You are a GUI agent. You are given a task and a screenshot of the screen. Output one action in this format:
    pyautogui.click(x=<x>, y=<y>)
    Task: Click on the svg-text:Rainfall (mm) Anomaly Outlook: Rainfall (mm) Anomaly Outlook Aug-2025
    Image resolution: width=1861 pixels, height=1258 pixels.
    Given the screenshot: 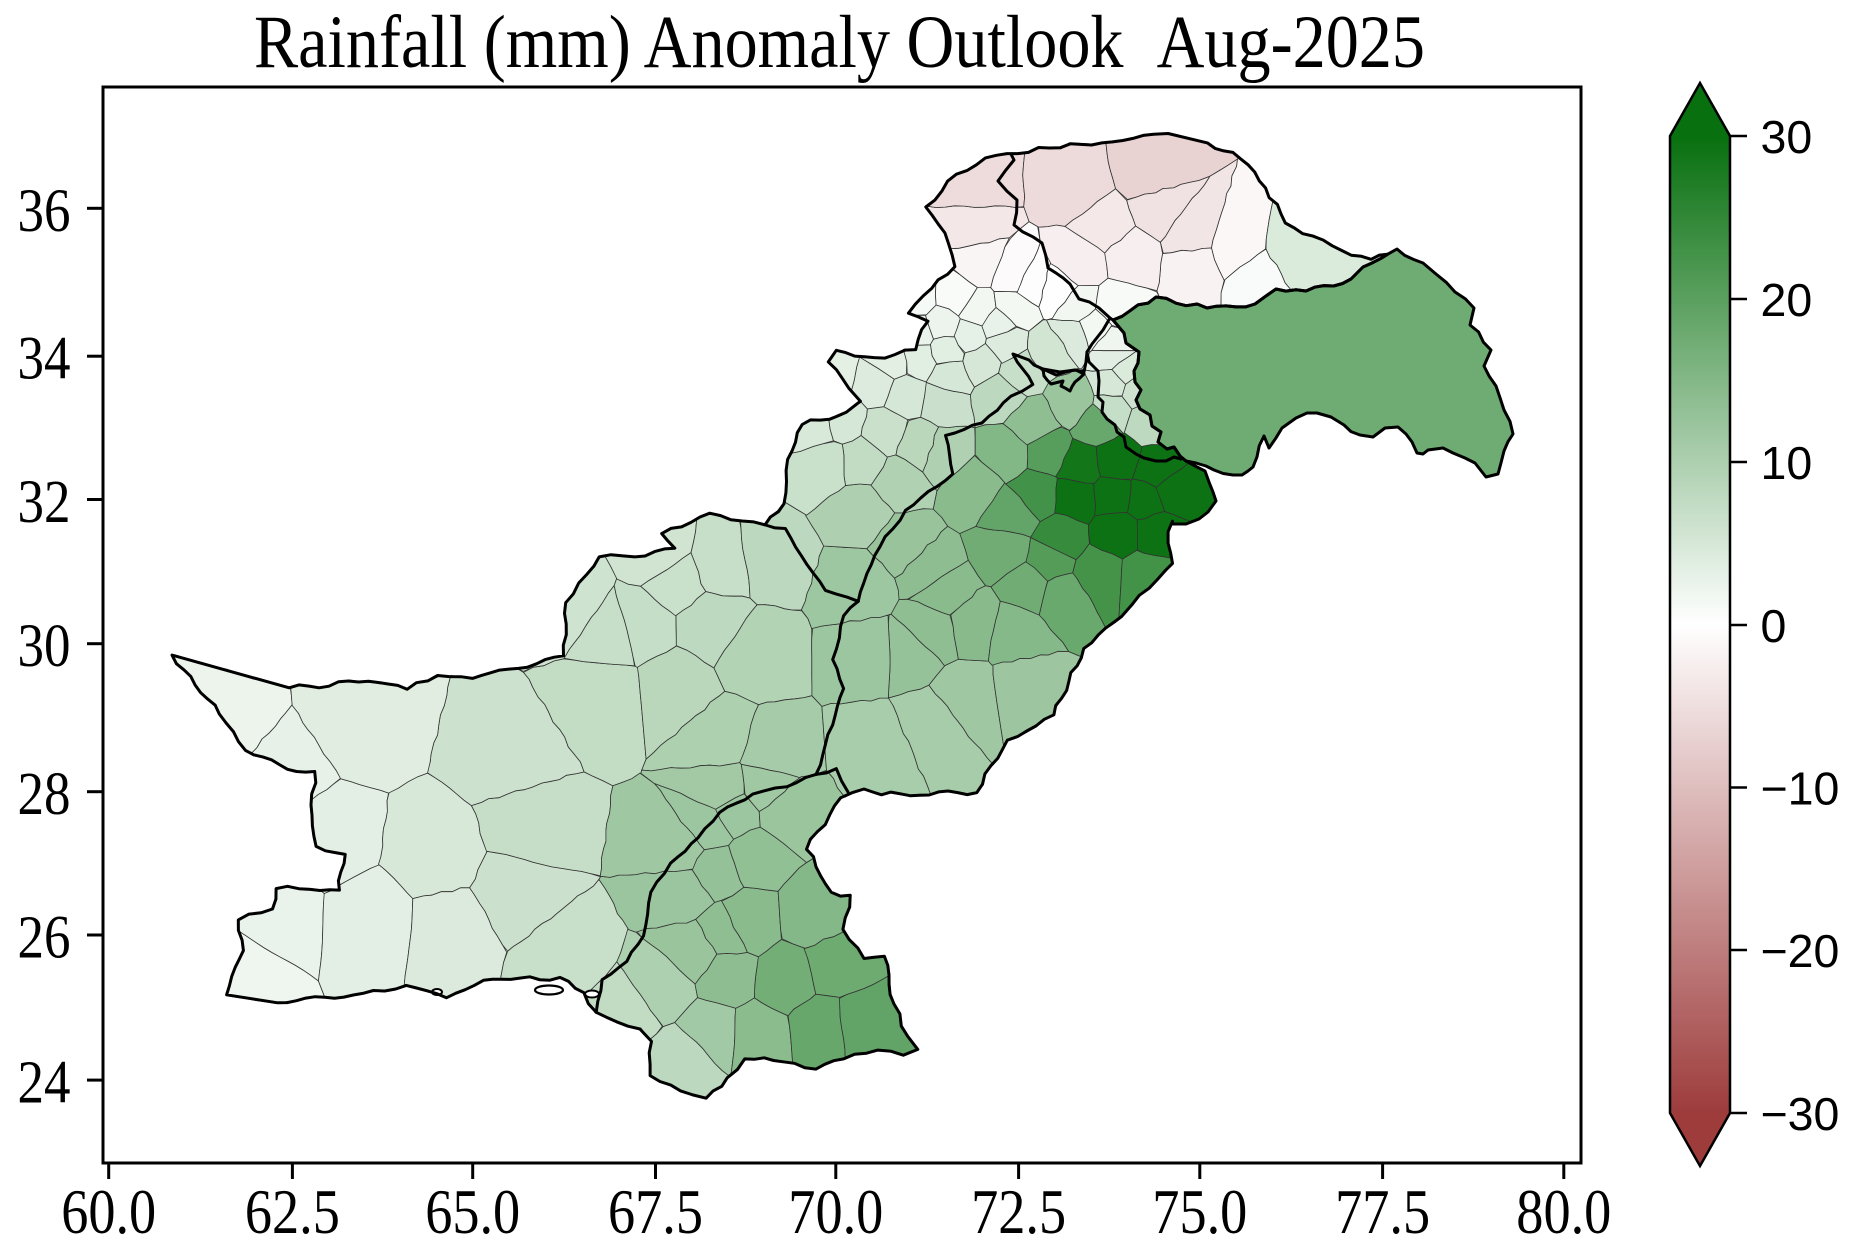 What is the action you would take?
    pyautogui.click(x=839, y=42)
    